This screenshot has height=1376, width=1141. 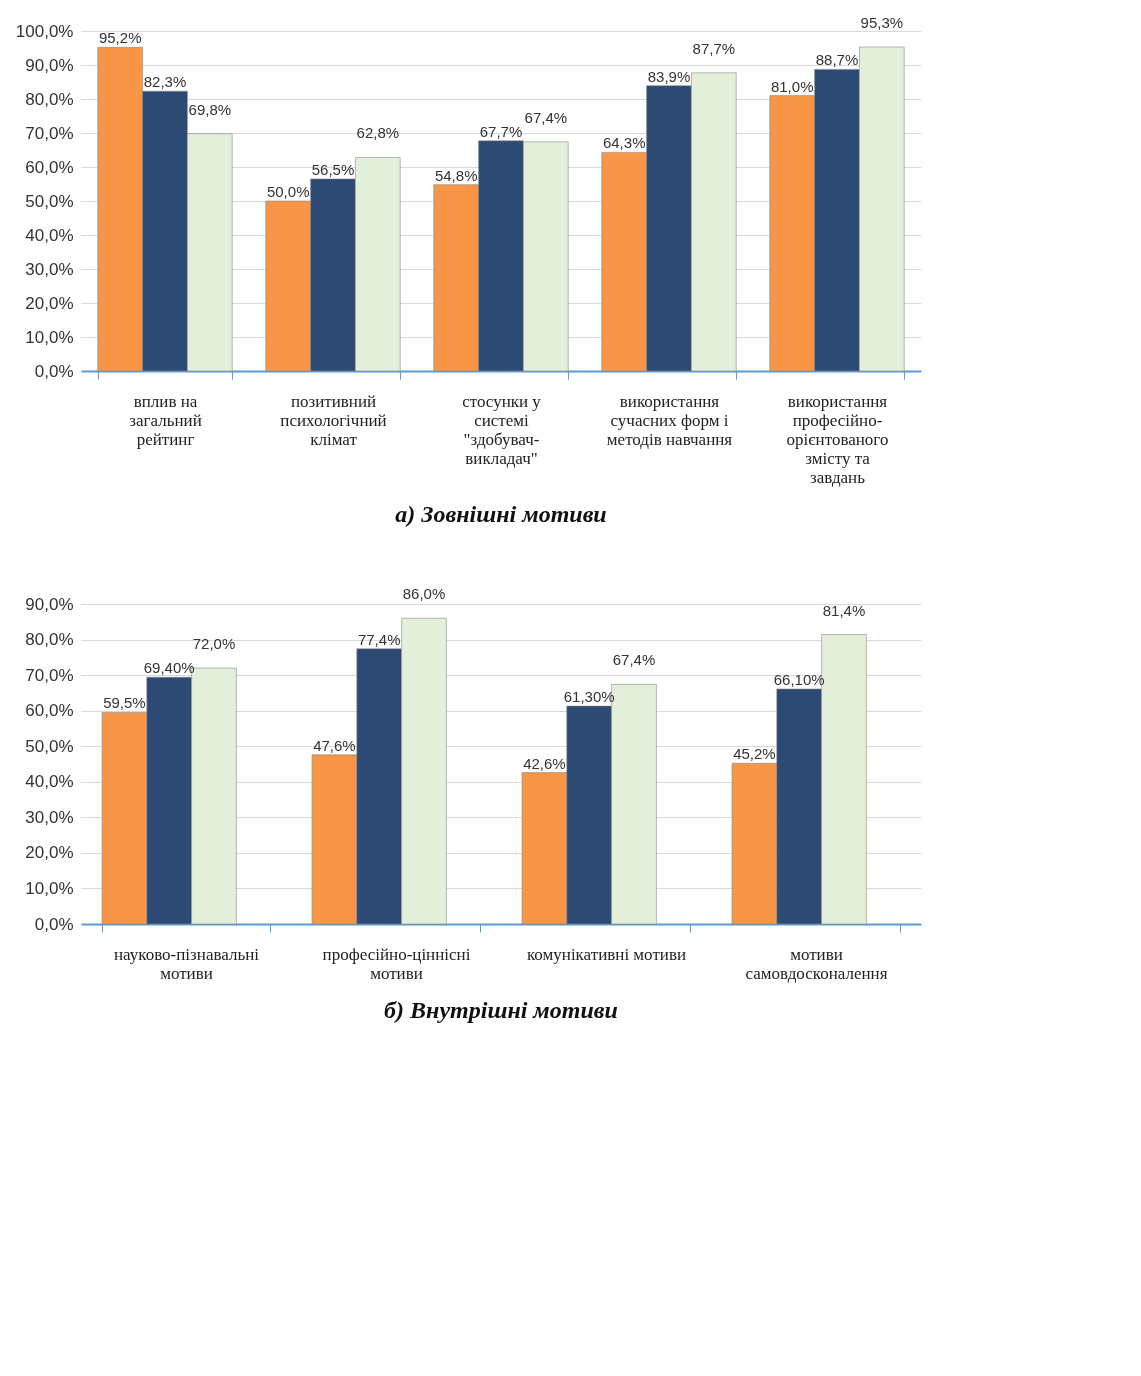 I want to click on data-label: 95,3%, so click(x=882, y=22).